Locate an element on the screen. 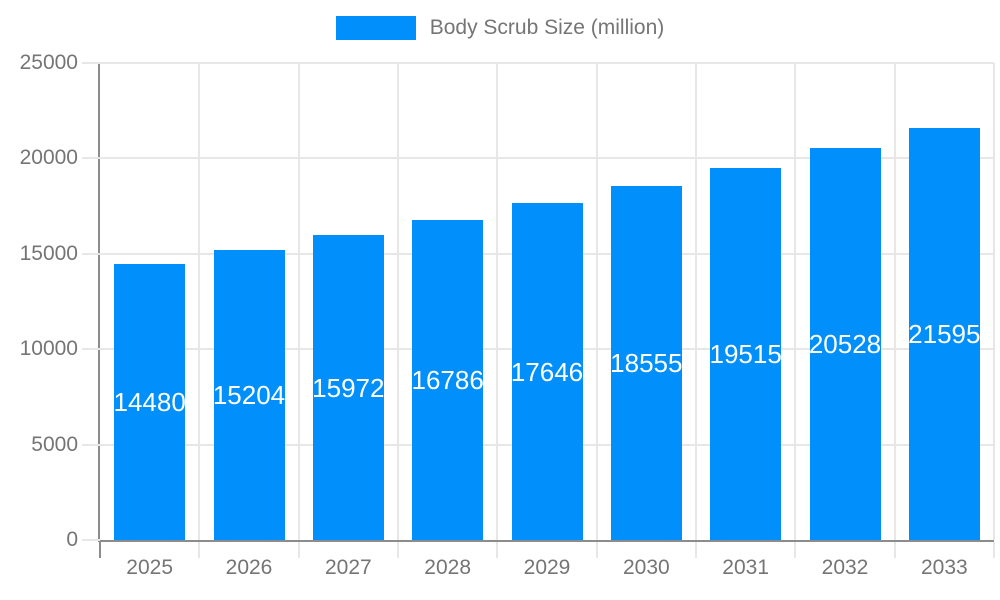 The image size is (1000, 600). x-axis-tick-label: 2028 is located at coordinates (448, 567).